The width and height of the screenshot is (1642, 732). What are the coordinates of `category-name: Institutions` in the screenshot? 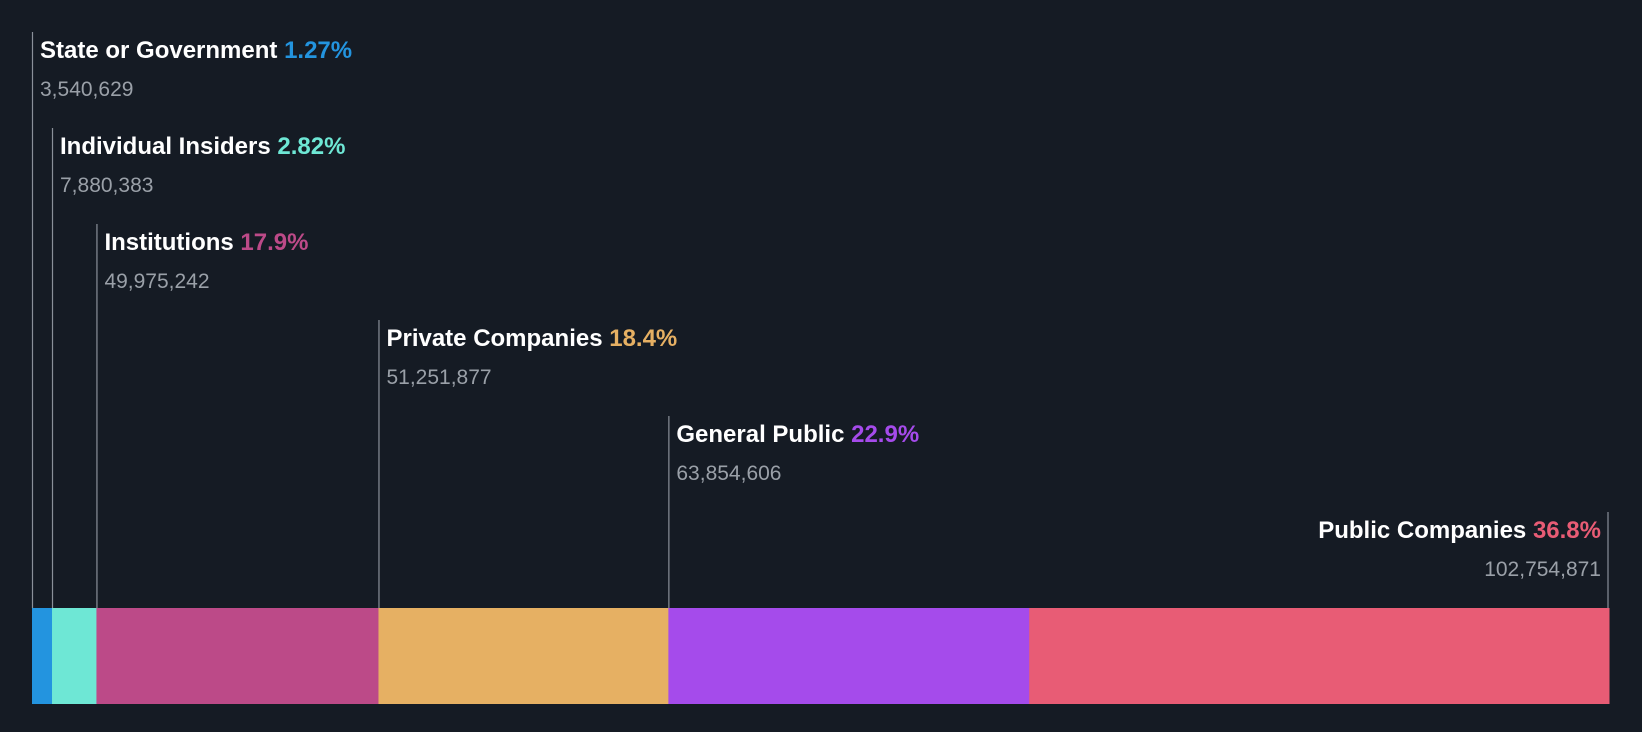 It's located at (172, 242).